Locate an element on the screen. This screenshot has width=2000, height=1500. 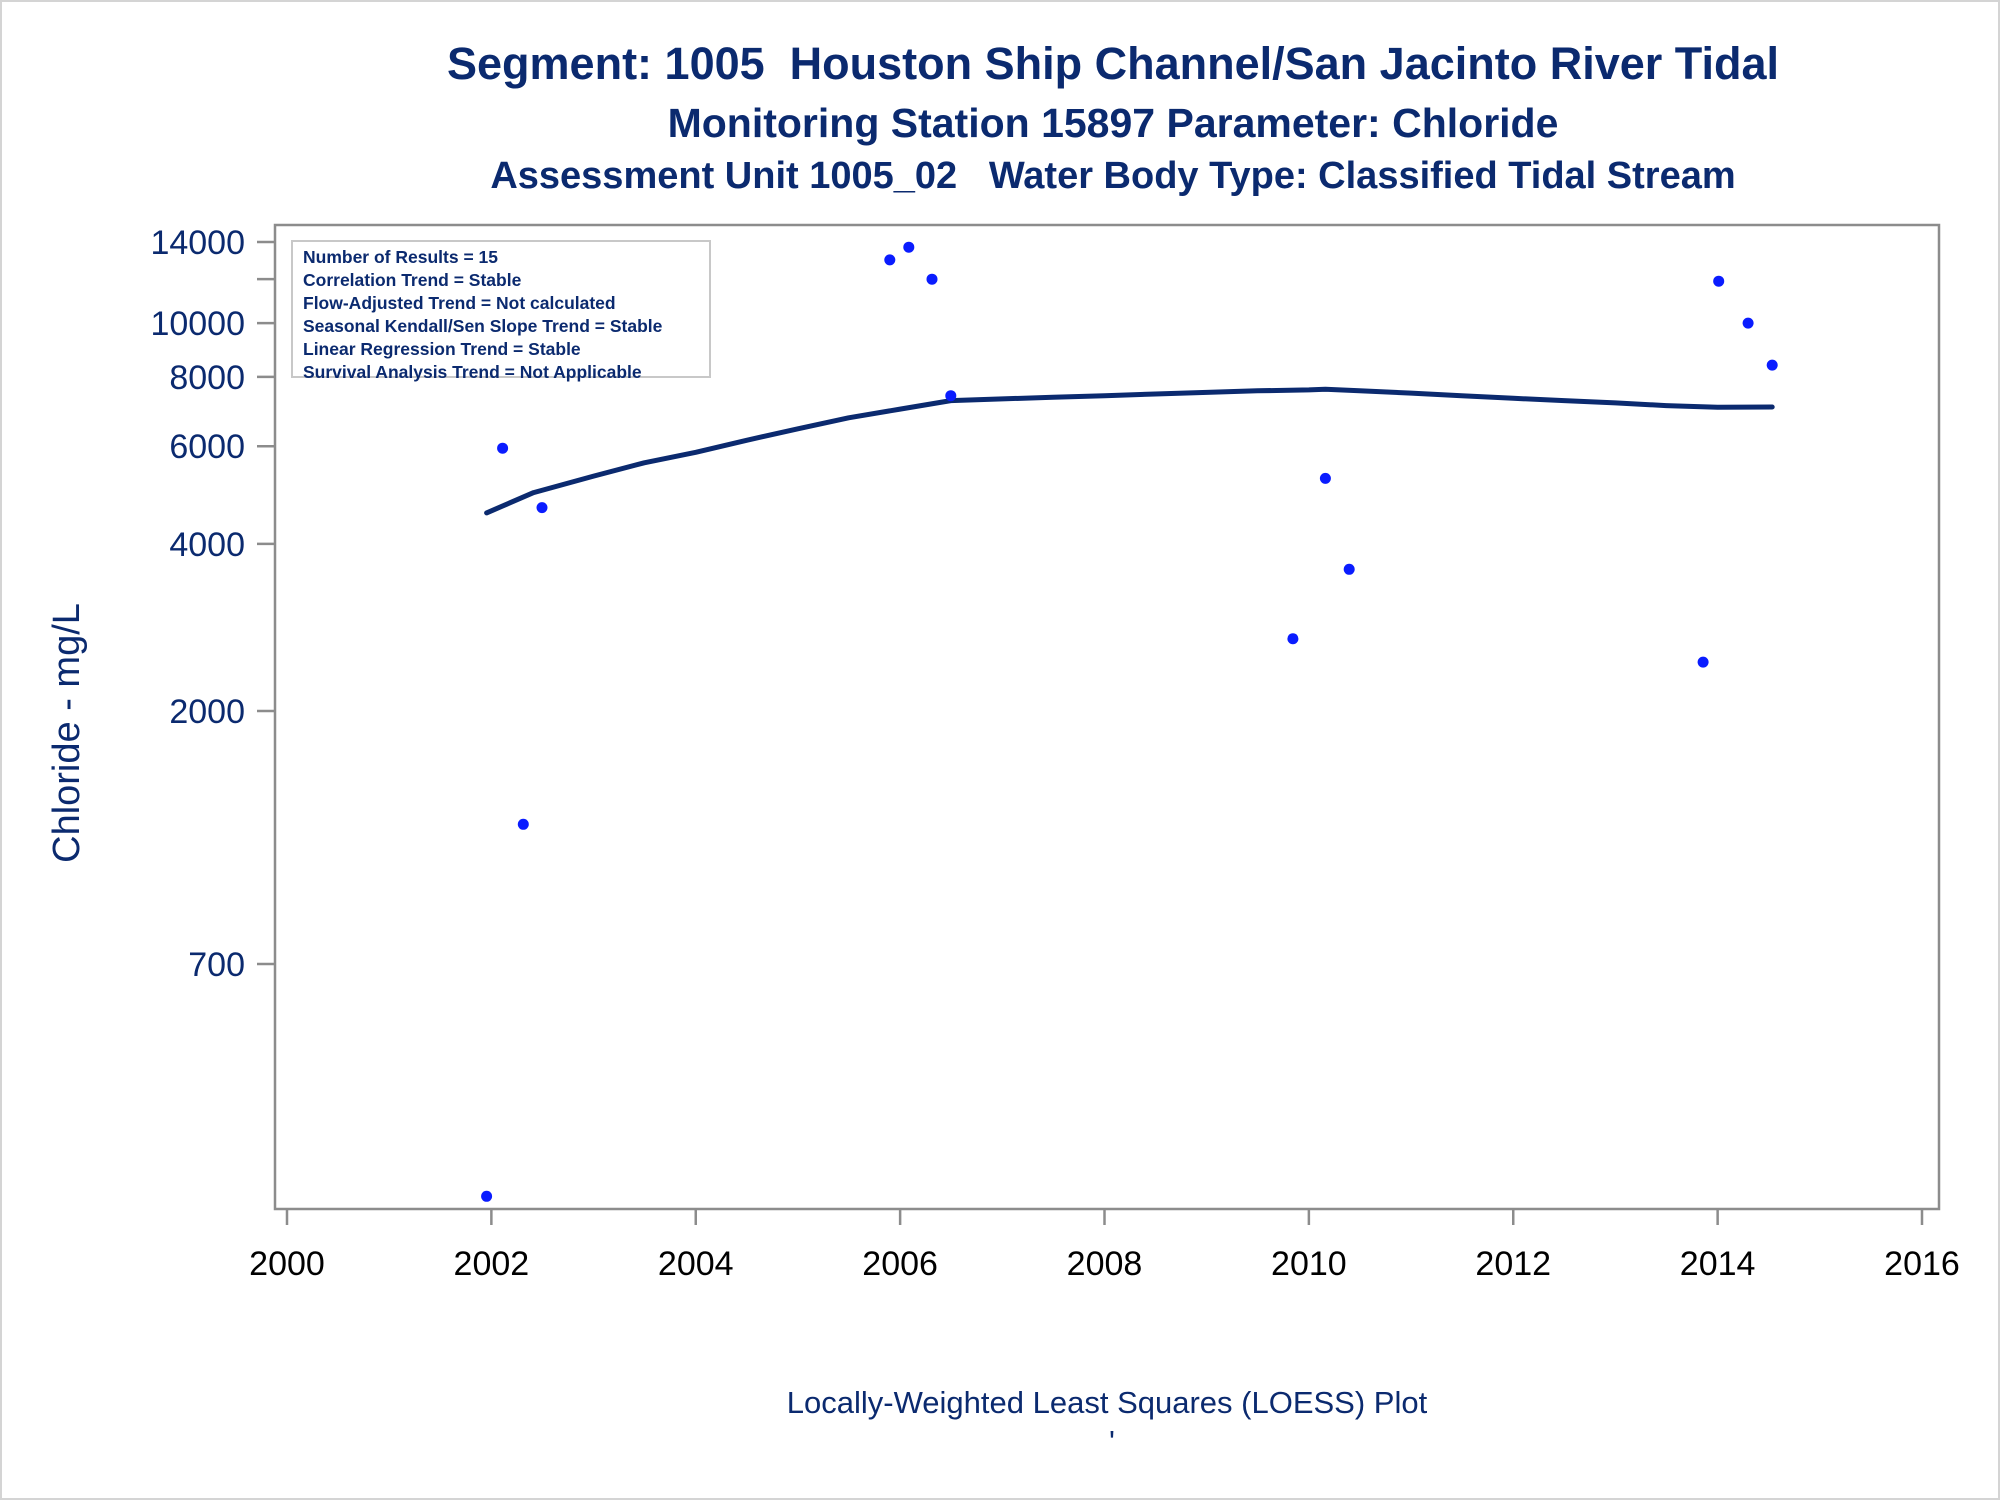
x-tick-label: 2000 is located at coordinates (287, 1264).